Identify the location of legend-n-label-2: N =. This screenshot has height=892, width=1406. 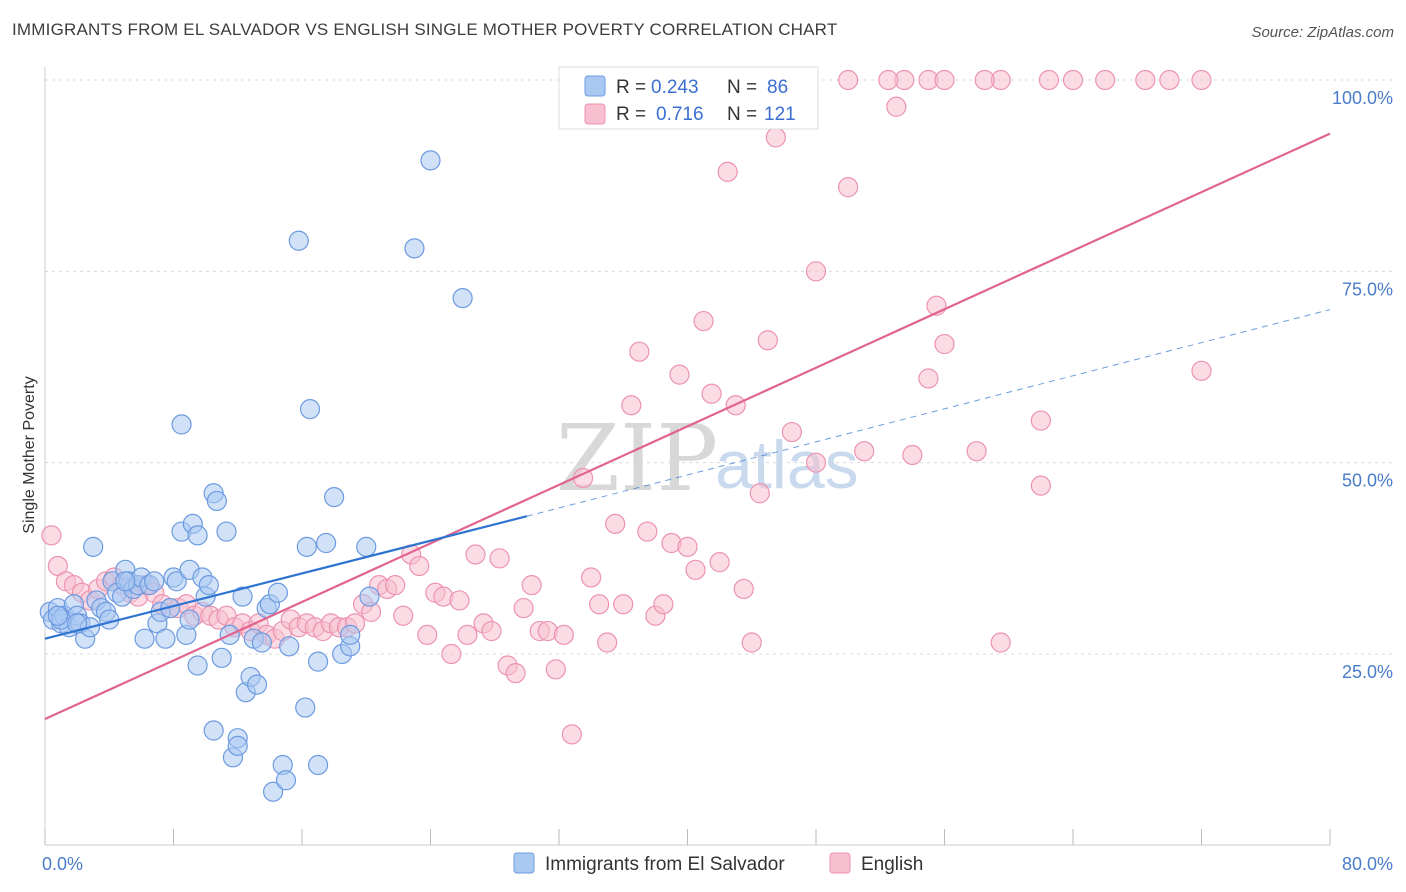
(742, 114).